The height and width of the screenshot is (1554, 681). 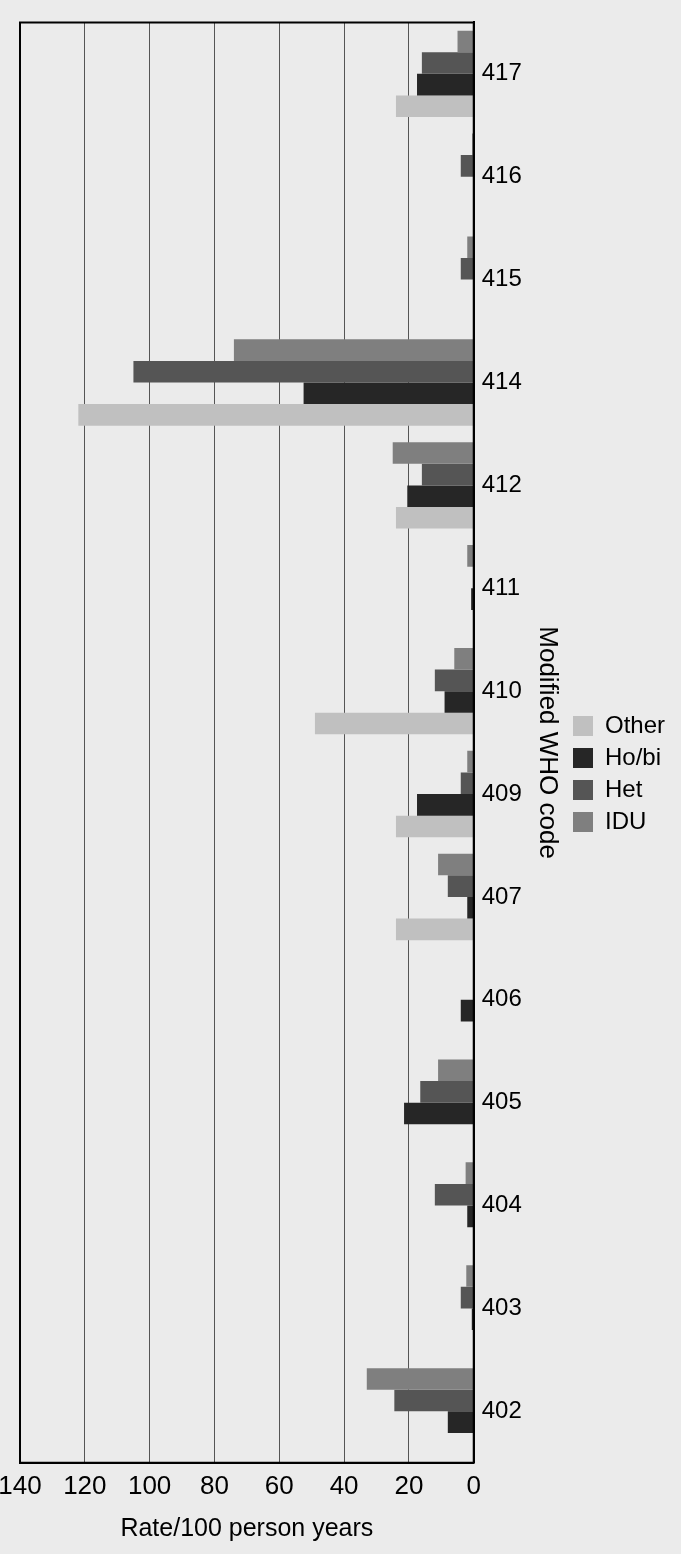 What do you see at coordinates (501, 1101) in the screenshot?
I see `y-tick-label: 405` at bounding box center [501, 1101].